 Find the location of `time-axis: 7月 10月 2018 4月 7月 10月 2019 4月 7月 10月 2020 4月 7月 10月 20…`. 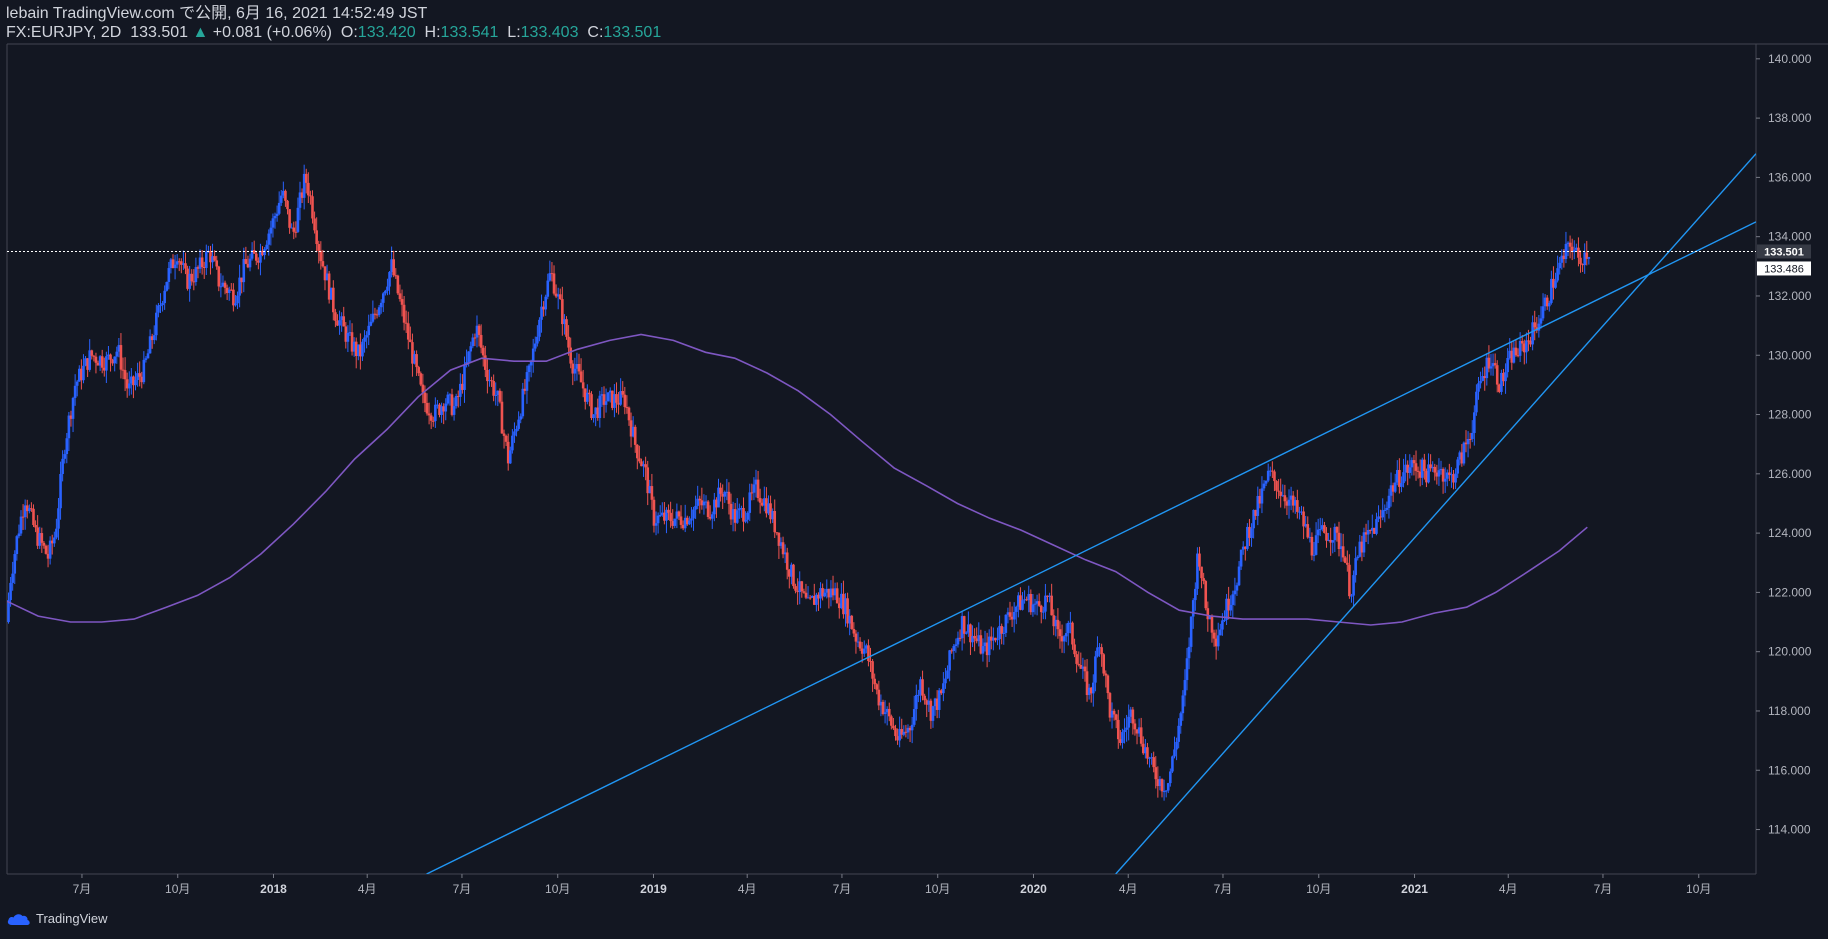

time-axis: 7月 10月 2018 4月 7月 10月 2019 4月 7月 10月 2020 4月 7月 10月 20… is located at coordinates (892, 885).